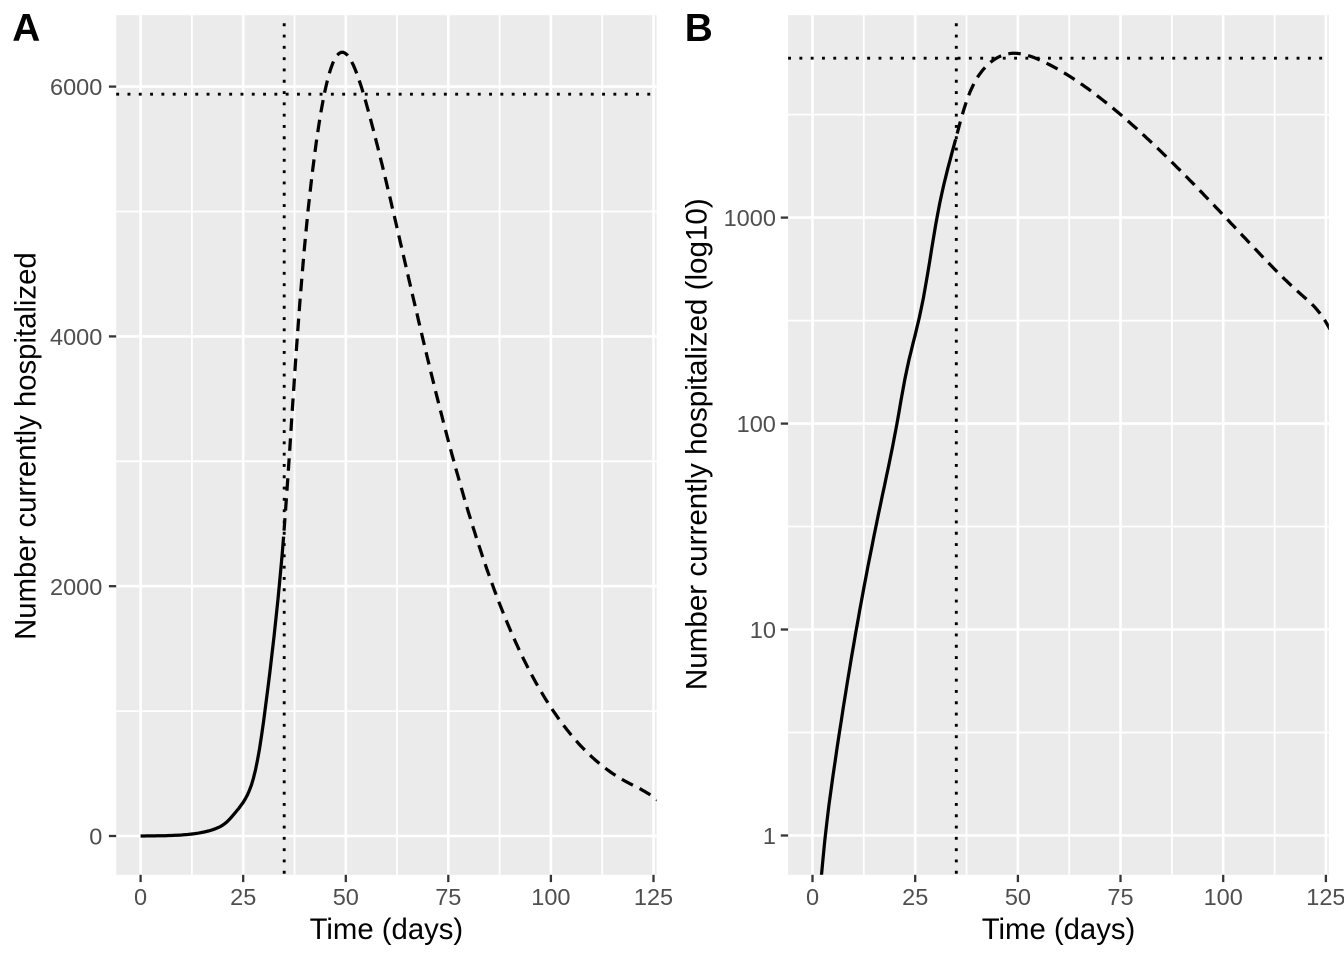 The height and width of the screenshot is (960, 1344). I want to click on svg-text: Number currently hospitalized, so click(25, 446).